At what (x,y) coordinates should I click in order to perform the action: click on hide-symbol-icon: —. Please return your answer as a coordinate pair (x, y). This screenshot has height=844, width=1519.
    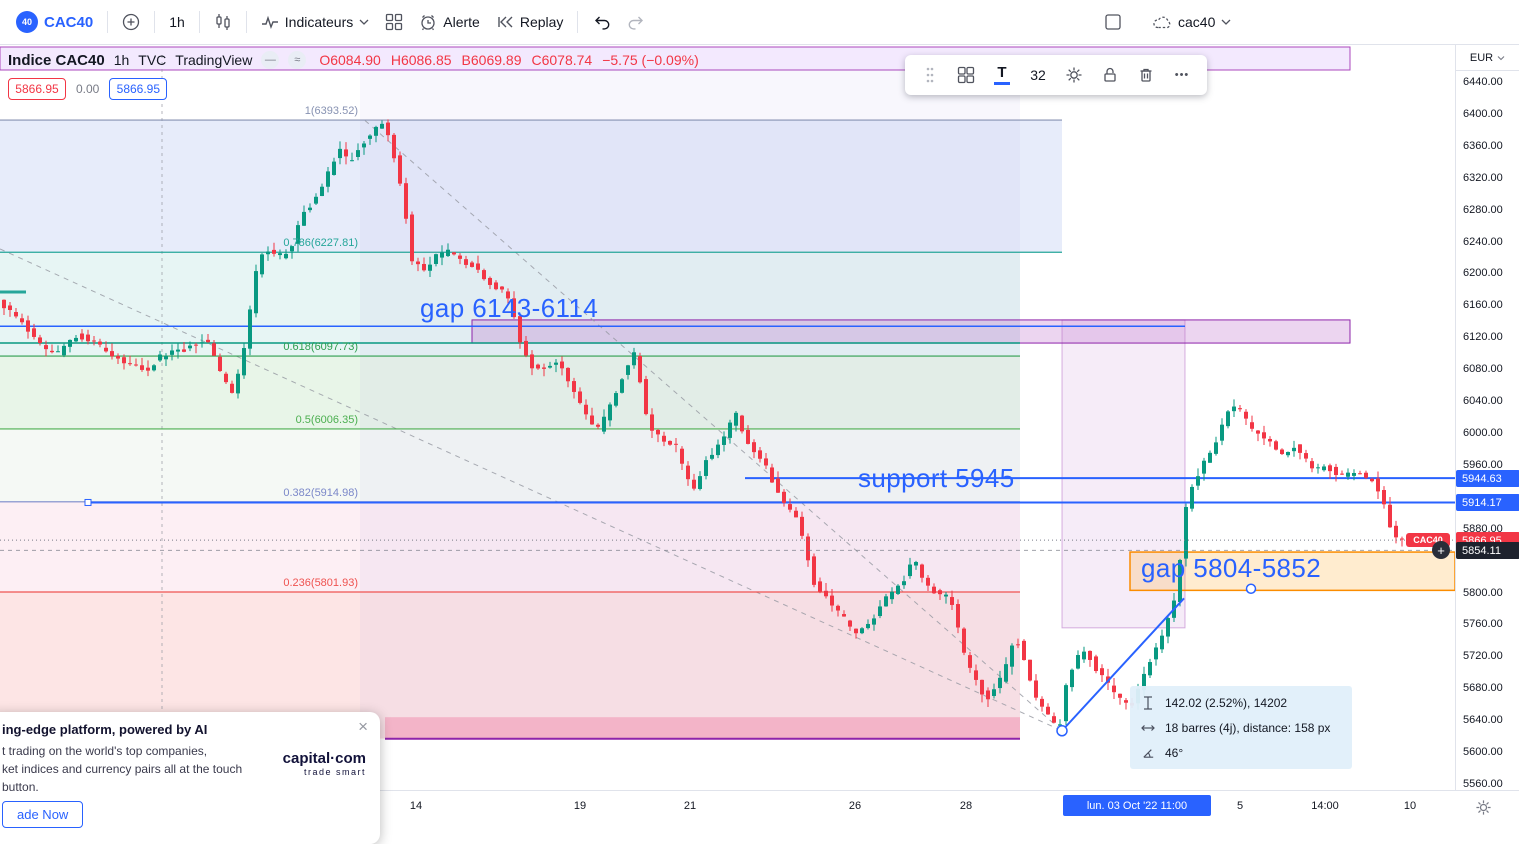
    Looking at the image, I should click on (270, 60).